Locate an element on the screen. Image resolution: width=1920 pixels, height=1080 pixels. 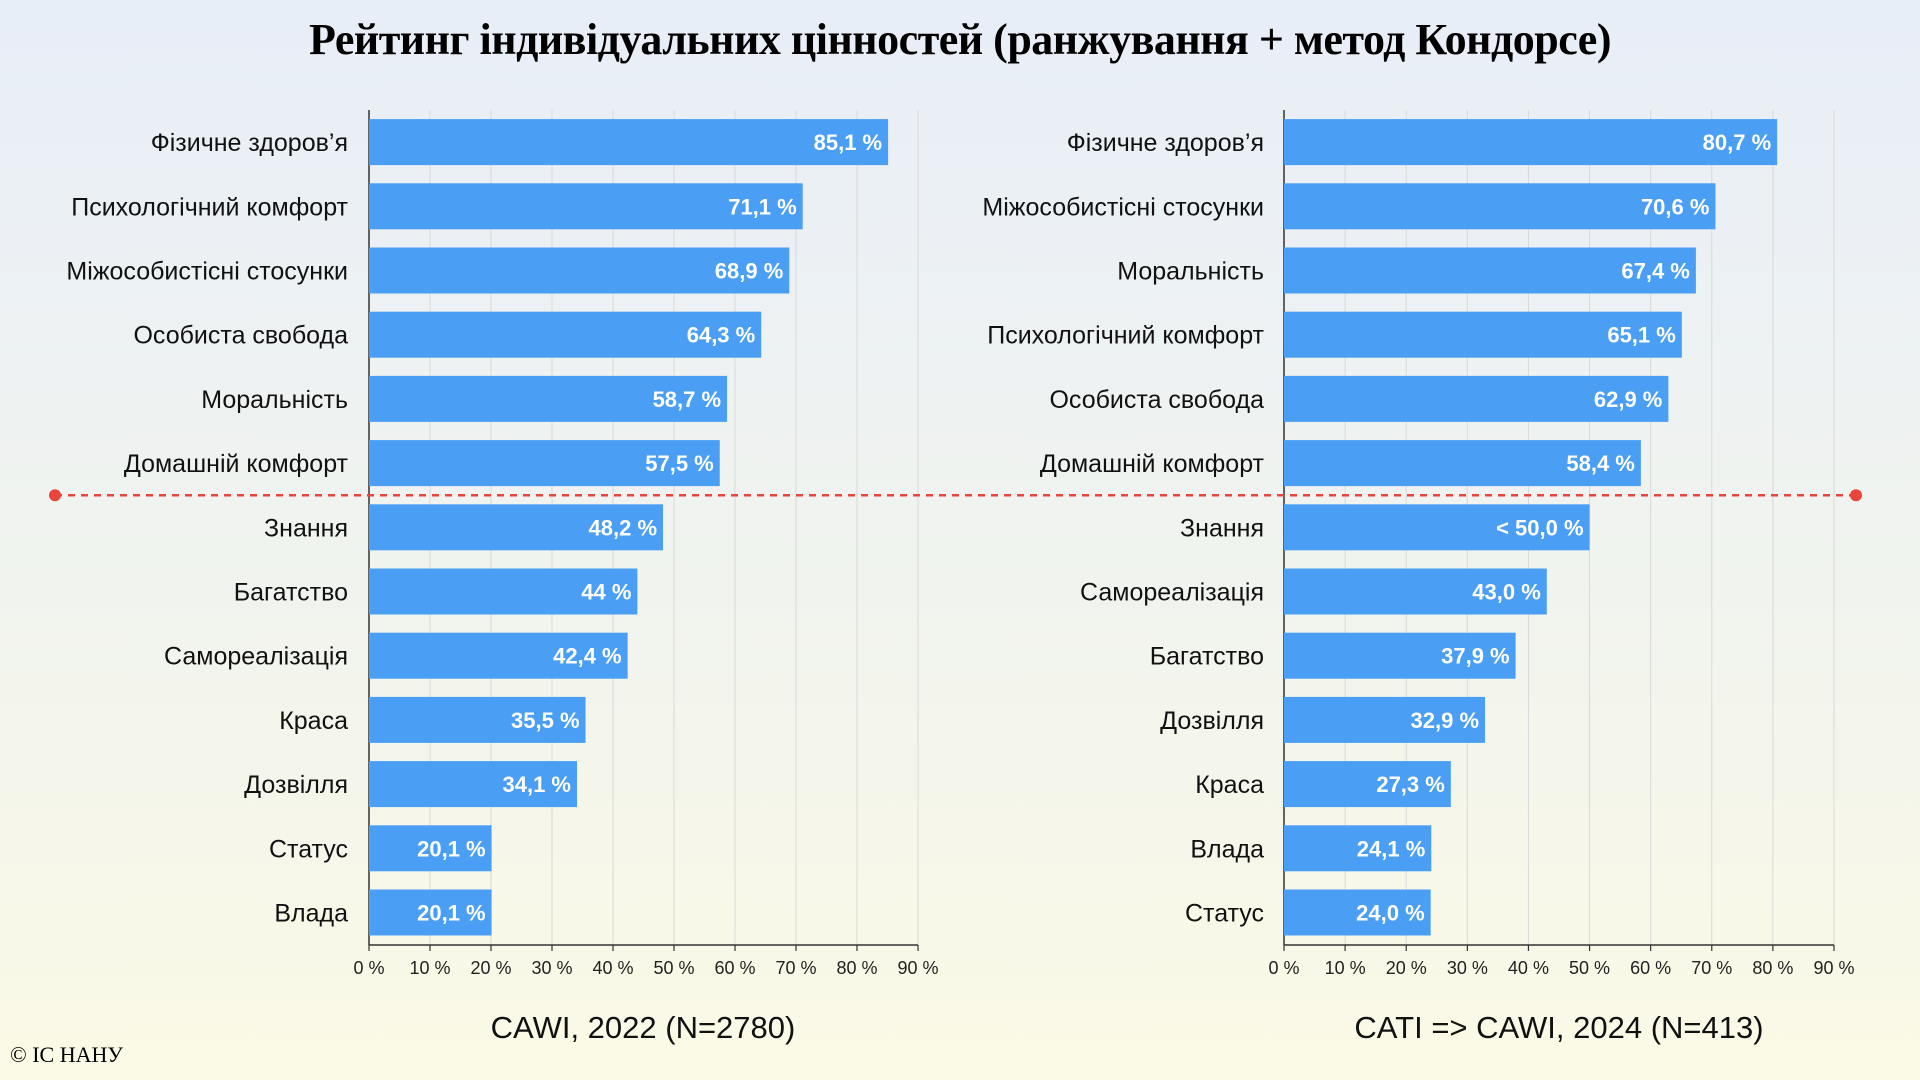
data-label: 71,1 % is located at coordinates (762, 206).